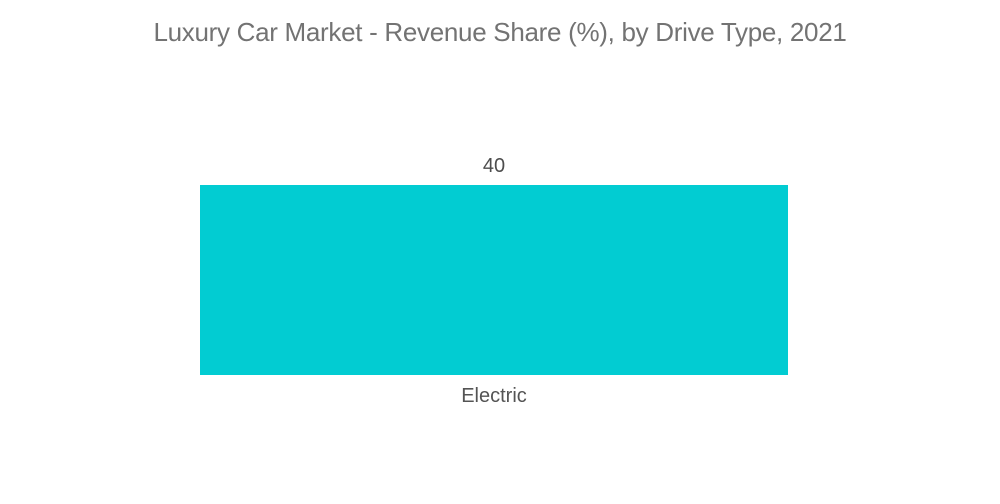  Describe the element at coordinates (494, 396) in the screenshot. I see `category-label-electric: Electric` at that location.